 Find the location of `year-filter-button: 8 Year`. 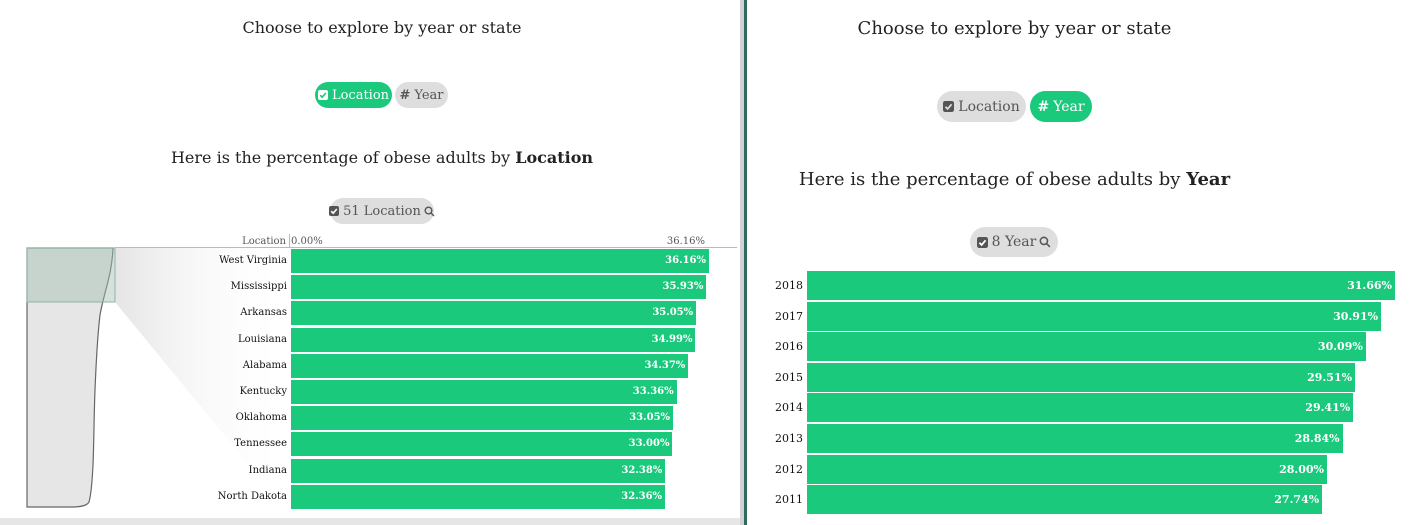

year-filter-button: 8 Year is located at coordinates (1014, 242).